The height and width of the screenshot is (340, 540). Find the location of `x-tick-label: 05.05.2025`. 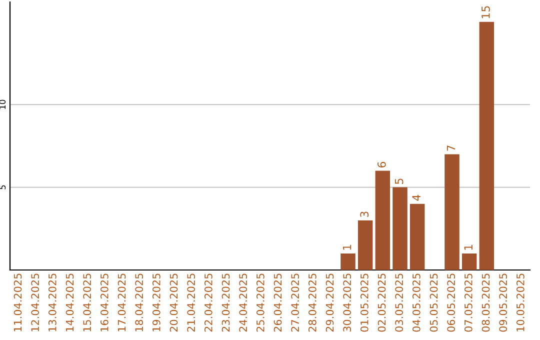

x-tick-label: 05.05.2025 is located at coordinates (434, 303).